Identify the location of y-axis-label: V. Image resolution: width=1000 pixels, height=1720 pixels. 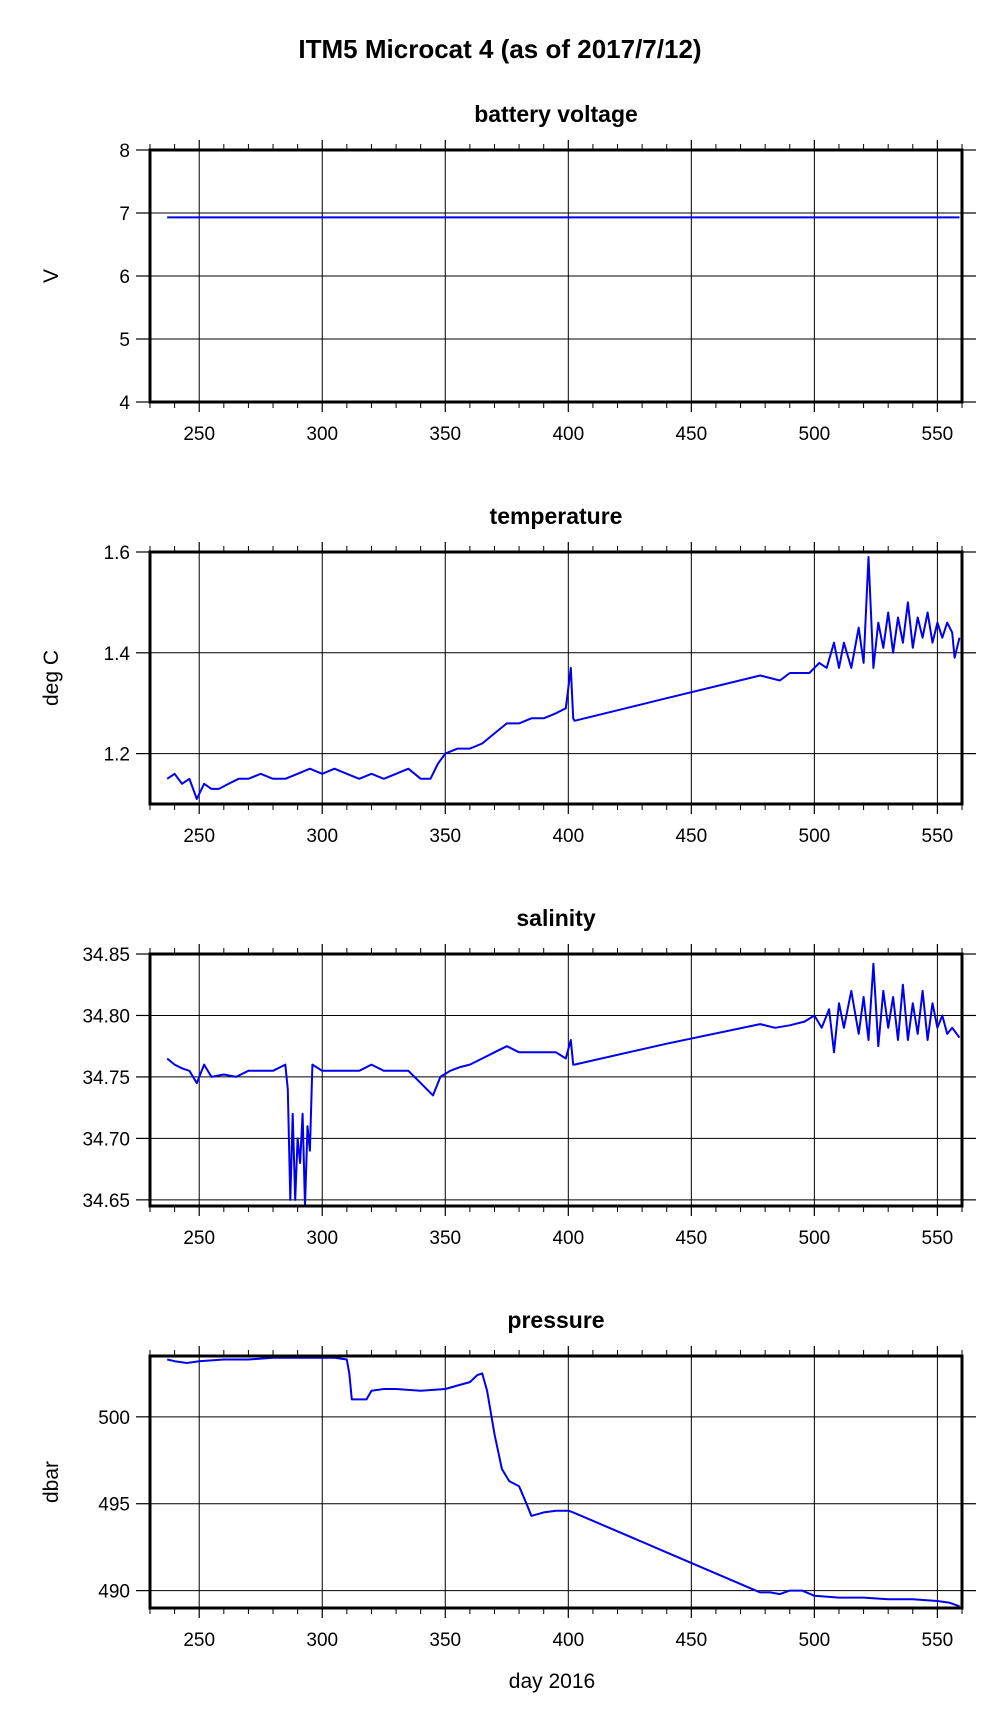
(51, 276).